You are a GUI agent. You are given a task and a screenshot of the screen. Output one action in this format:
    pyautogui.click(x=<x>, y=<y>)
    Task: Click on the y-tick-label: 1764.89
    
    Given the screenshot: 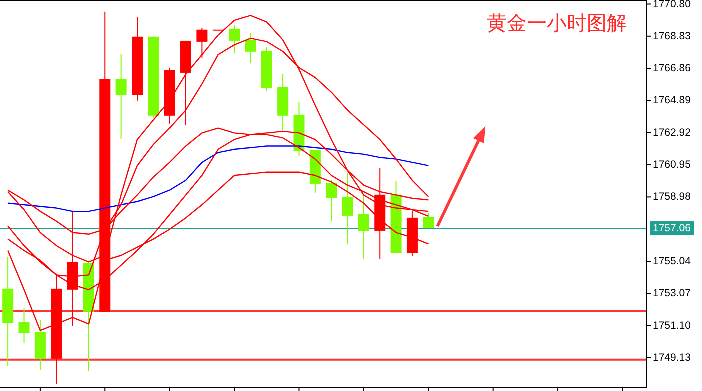 What is the action you would take?
    pyautogui.click(x=672, y=100)
    